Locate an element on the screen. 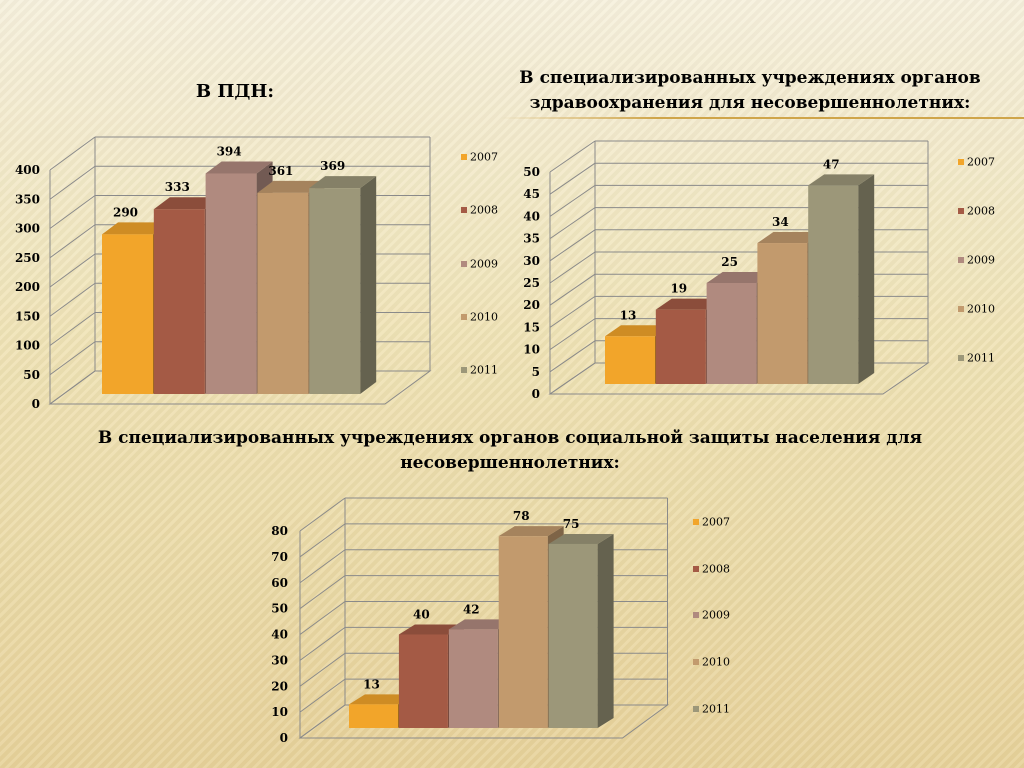 This screenshot has width=1024, height=768. y-tick-label: 350 is located at coordinates (27, 199).